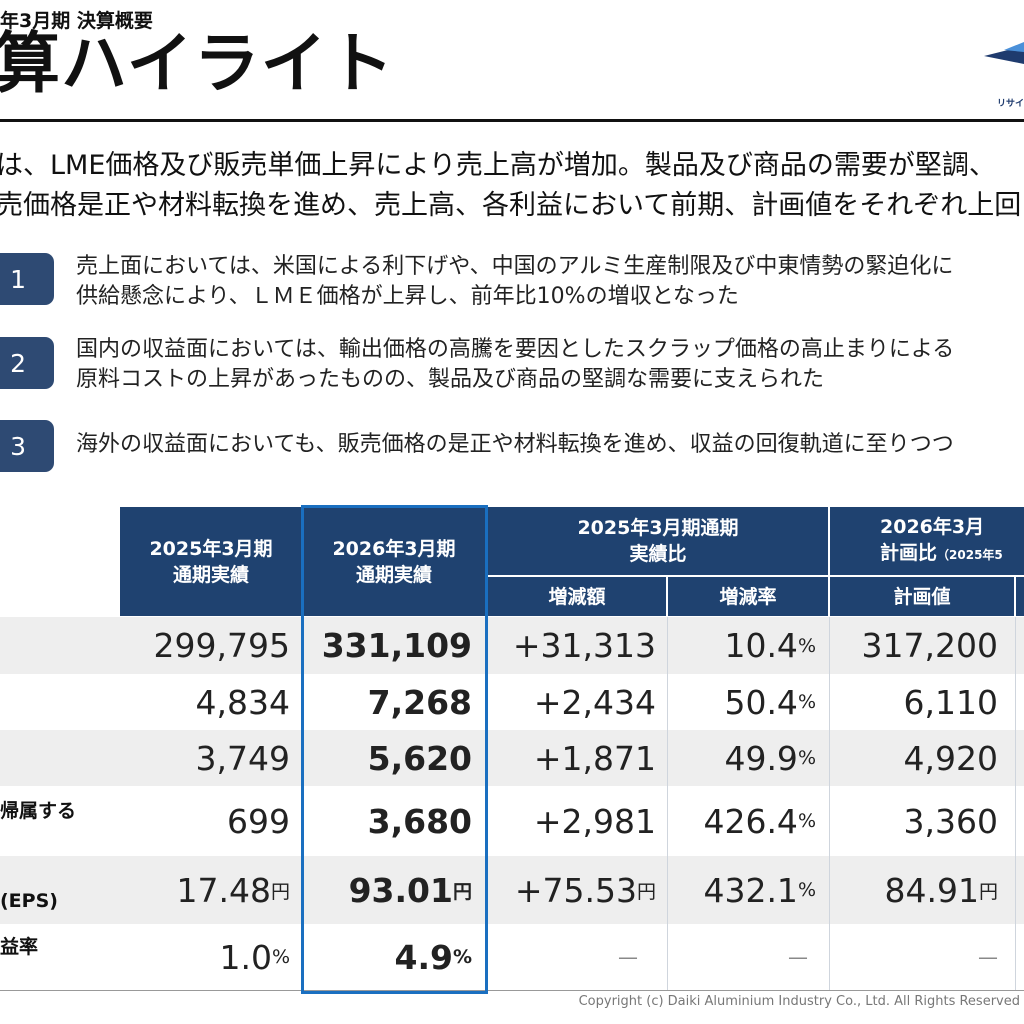 The image size is (1024, 1024). I want to click on col-header-fy2026-line2: 通期実績, so click(393, 574).